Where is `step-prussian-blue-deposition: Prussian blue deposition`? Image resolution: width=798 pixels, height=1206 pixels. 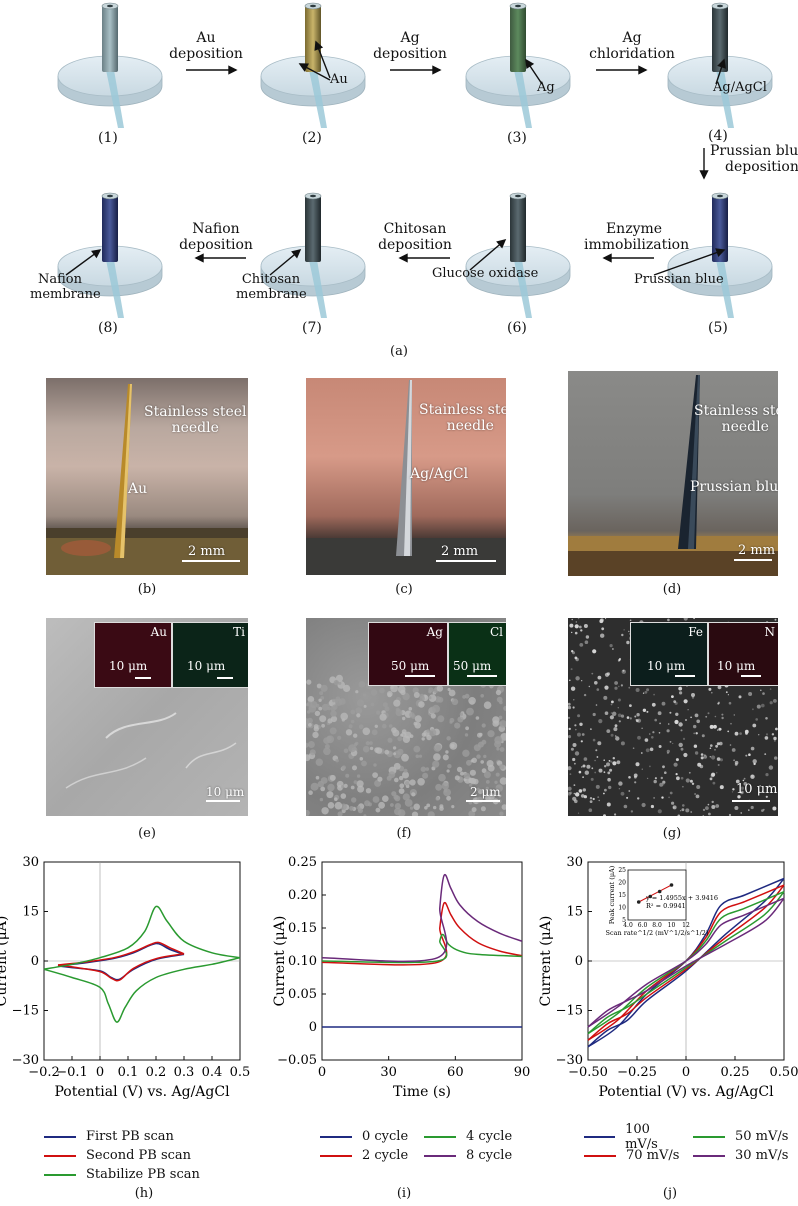 step-prussian-blue-deposition: Prussian blue deposition is located at coordinates (754, 159).